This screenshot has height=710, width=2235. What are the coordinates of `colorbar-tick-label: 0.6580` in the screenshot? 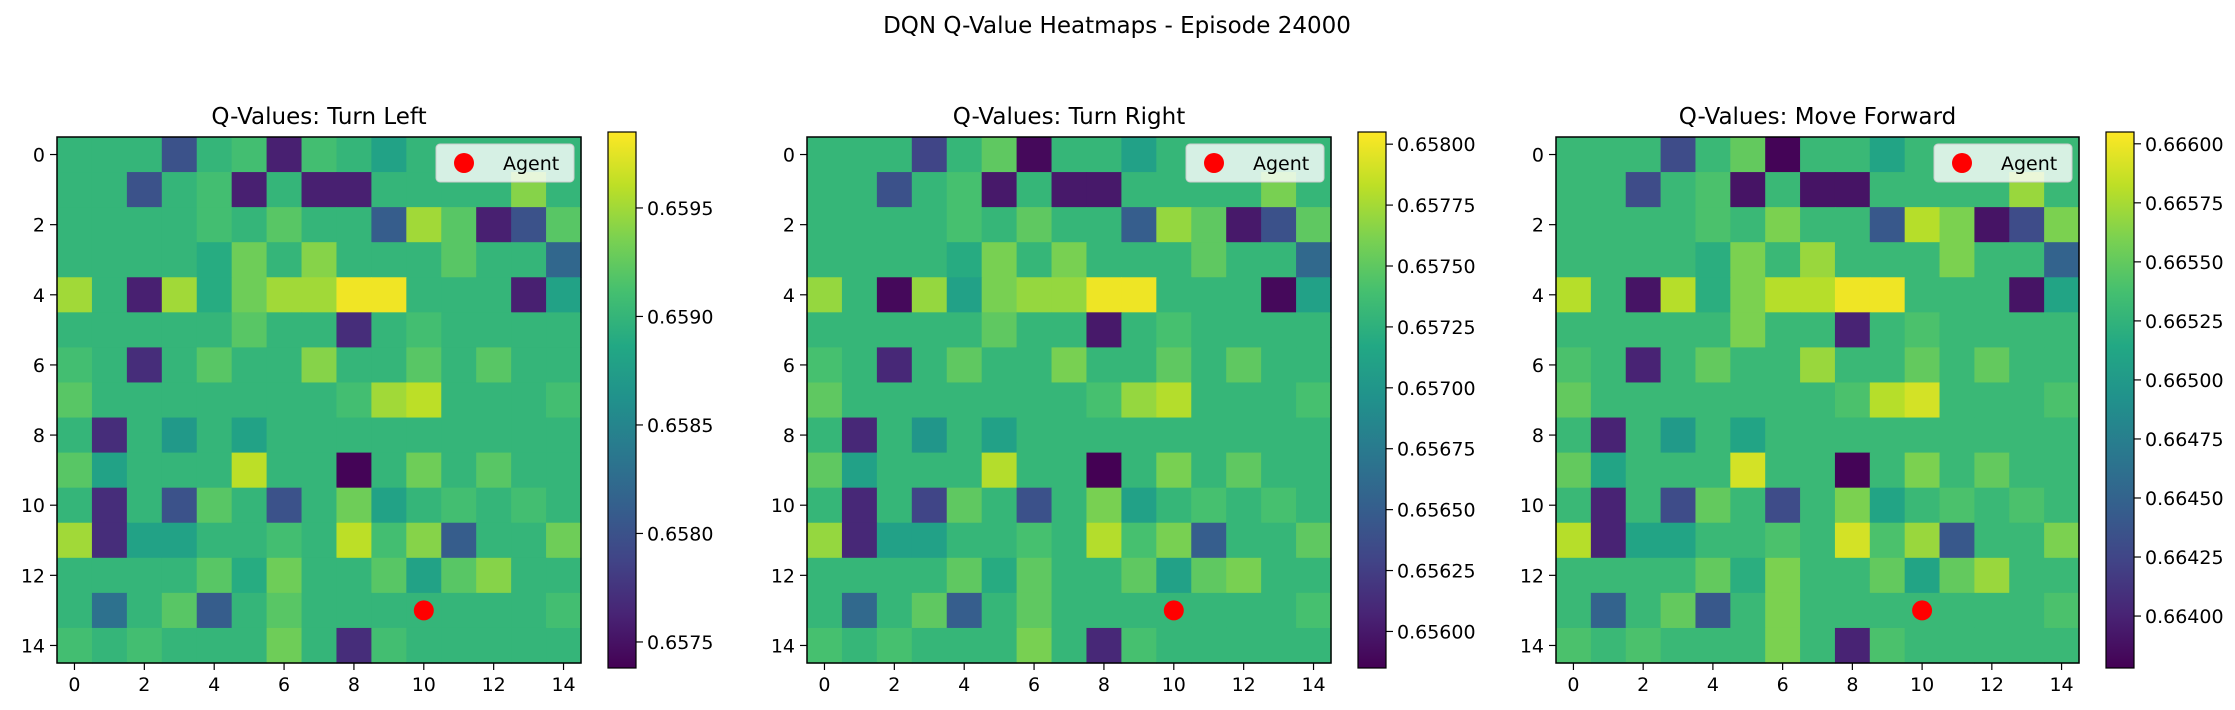 It's located at (680, 534).